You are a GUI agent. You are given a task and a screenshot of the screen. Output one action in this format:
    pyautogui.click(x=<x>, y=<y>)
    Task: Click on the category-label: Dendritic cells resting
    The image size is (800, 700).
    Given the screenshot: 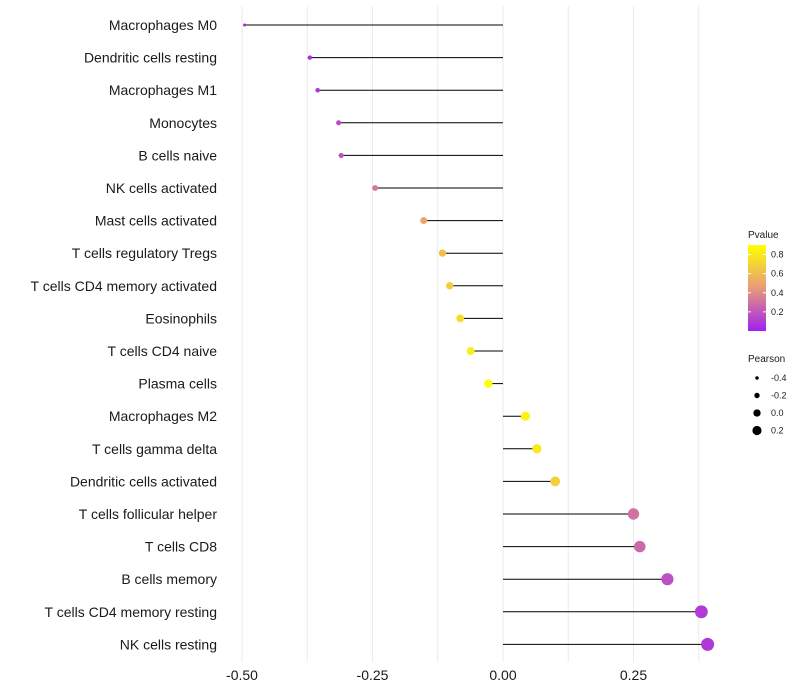 What is the action you would take?
    pyautogui.click(x=150, y=58)
    